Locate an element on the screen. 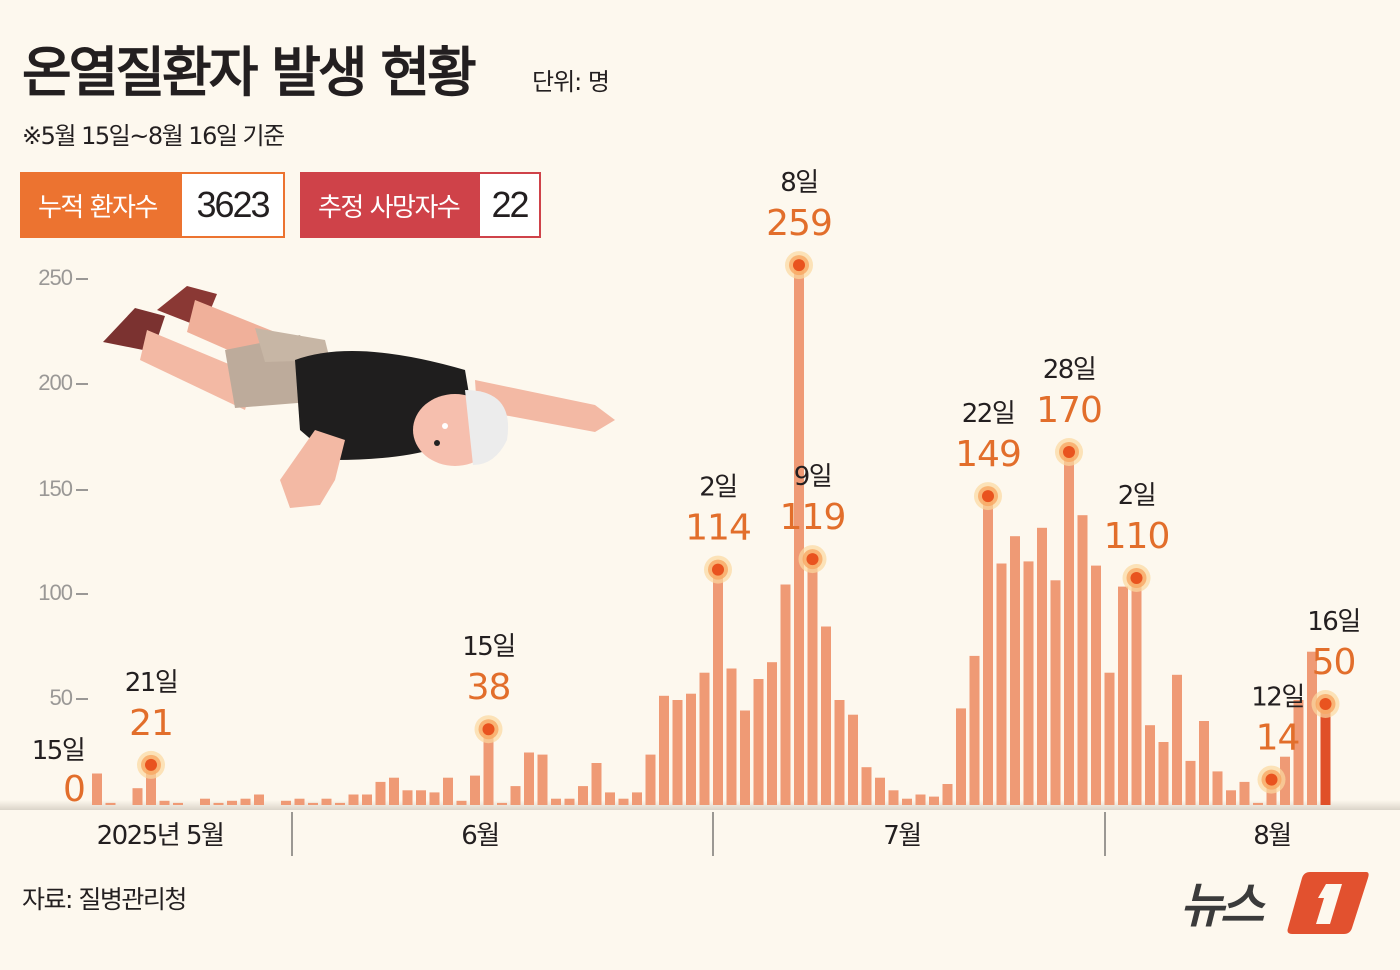 The height and width of the screenshot is (970, 1400). x-label-july: 7월 is located at coordinates (902, 836).